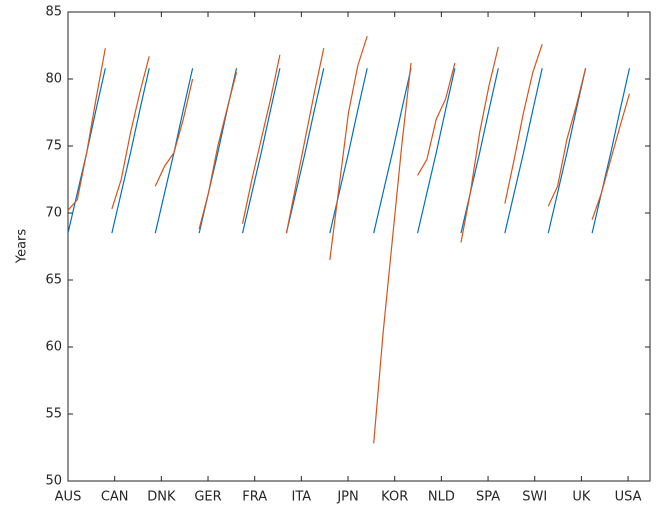  Describe the element at coordinates (53, 12) in the screenshot. I see `y-tick-label: 85` at that location.